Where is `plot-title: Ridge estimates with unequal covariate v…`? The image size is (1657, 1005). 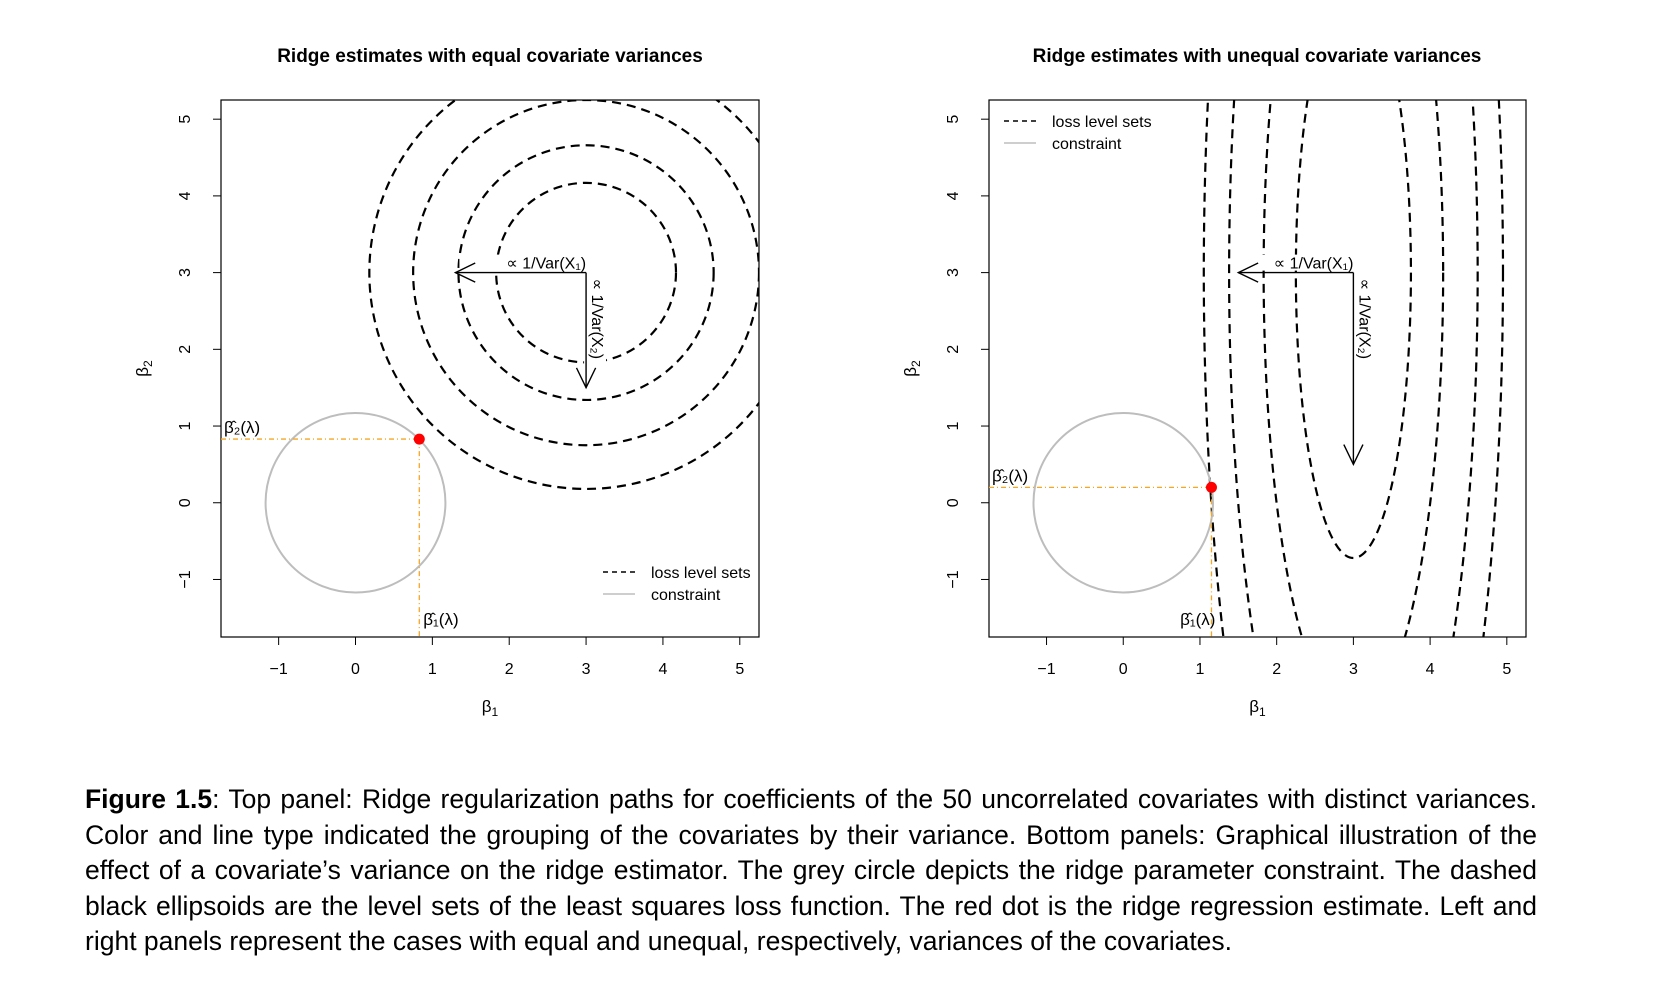 plot-title: Ridge estimates with unequal covariate v… is located at coordinates (1257, 56).